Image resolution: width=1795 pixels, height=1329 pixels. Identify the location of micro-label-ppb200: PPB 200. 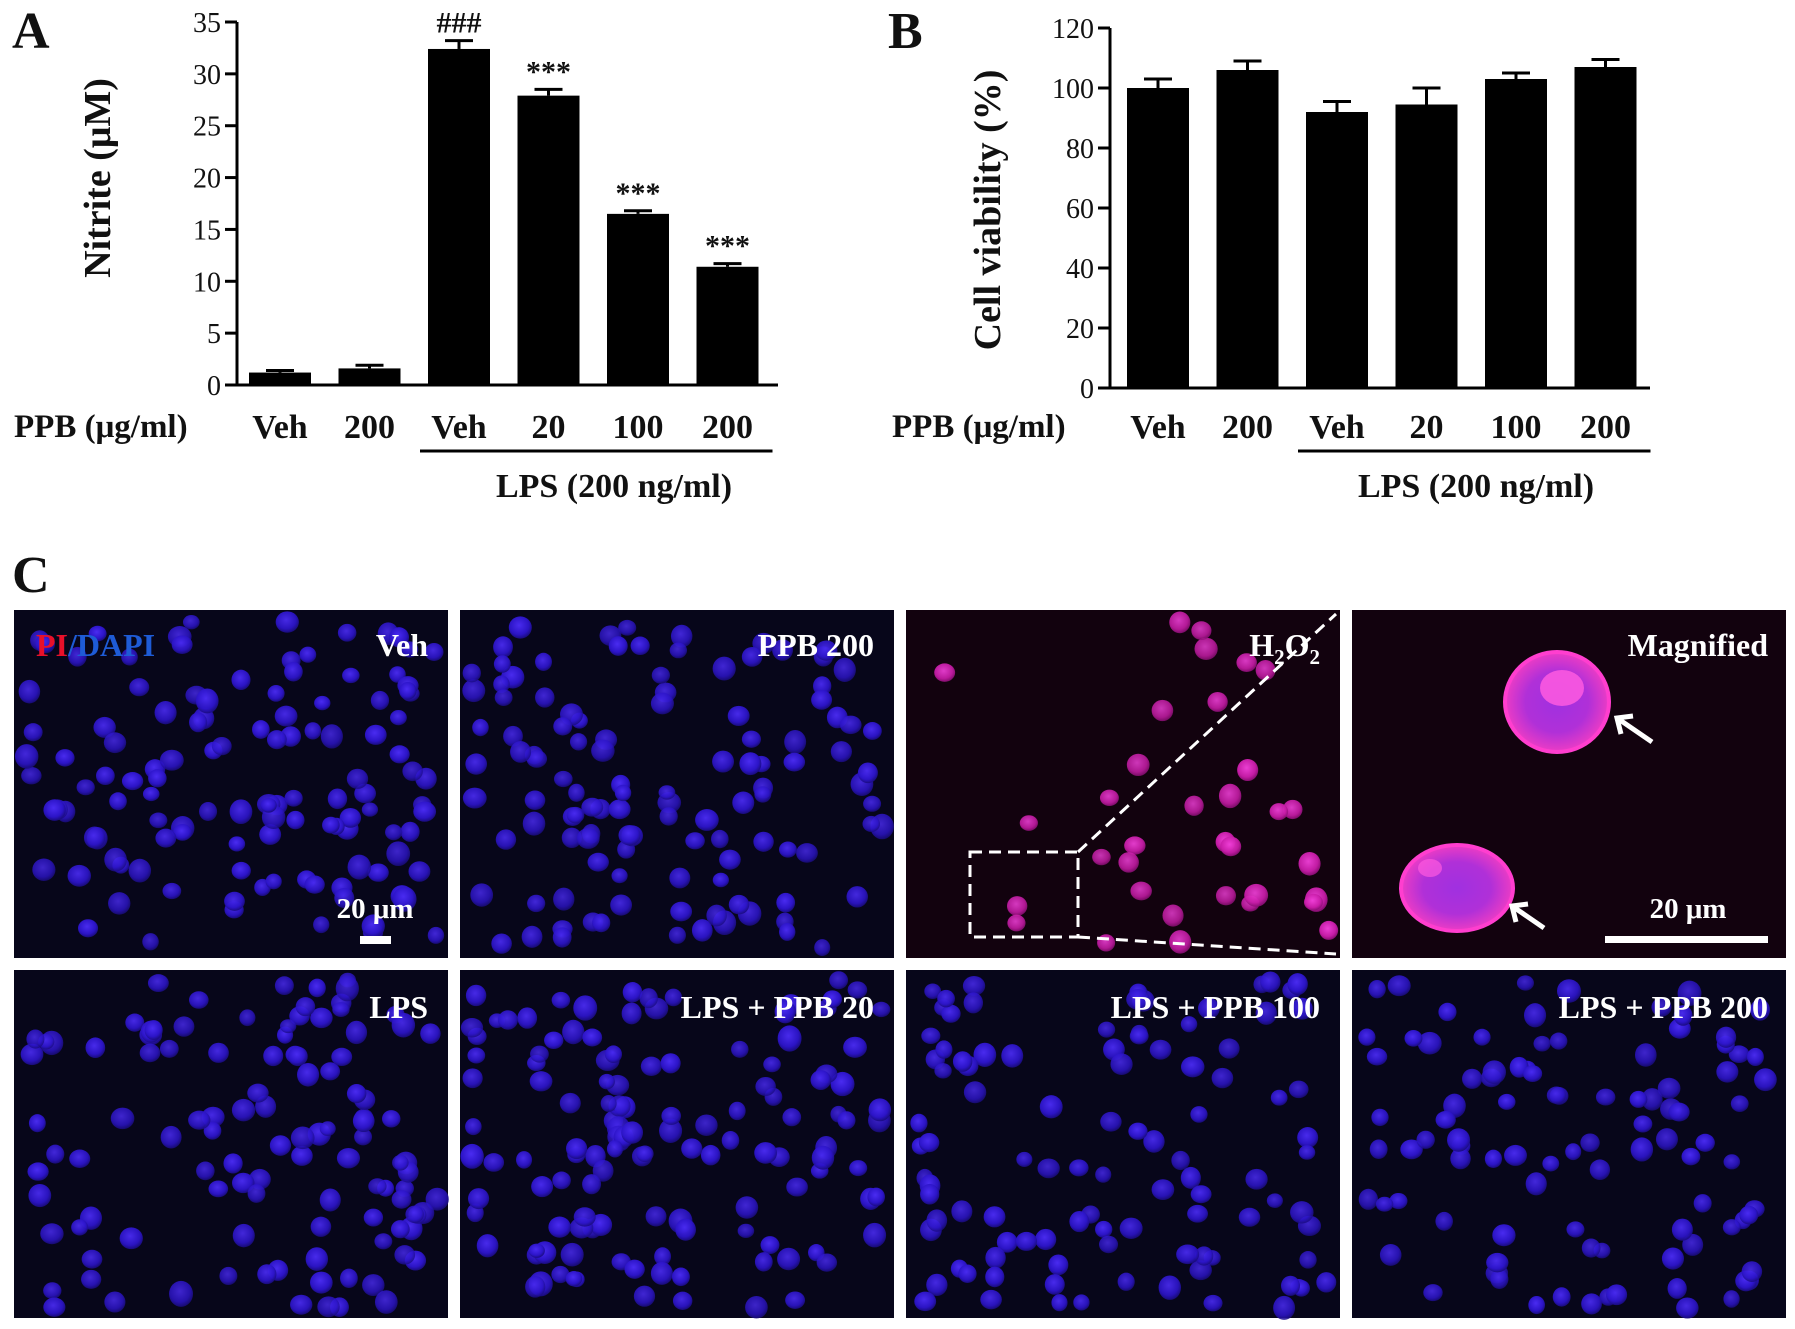
(816, 645).